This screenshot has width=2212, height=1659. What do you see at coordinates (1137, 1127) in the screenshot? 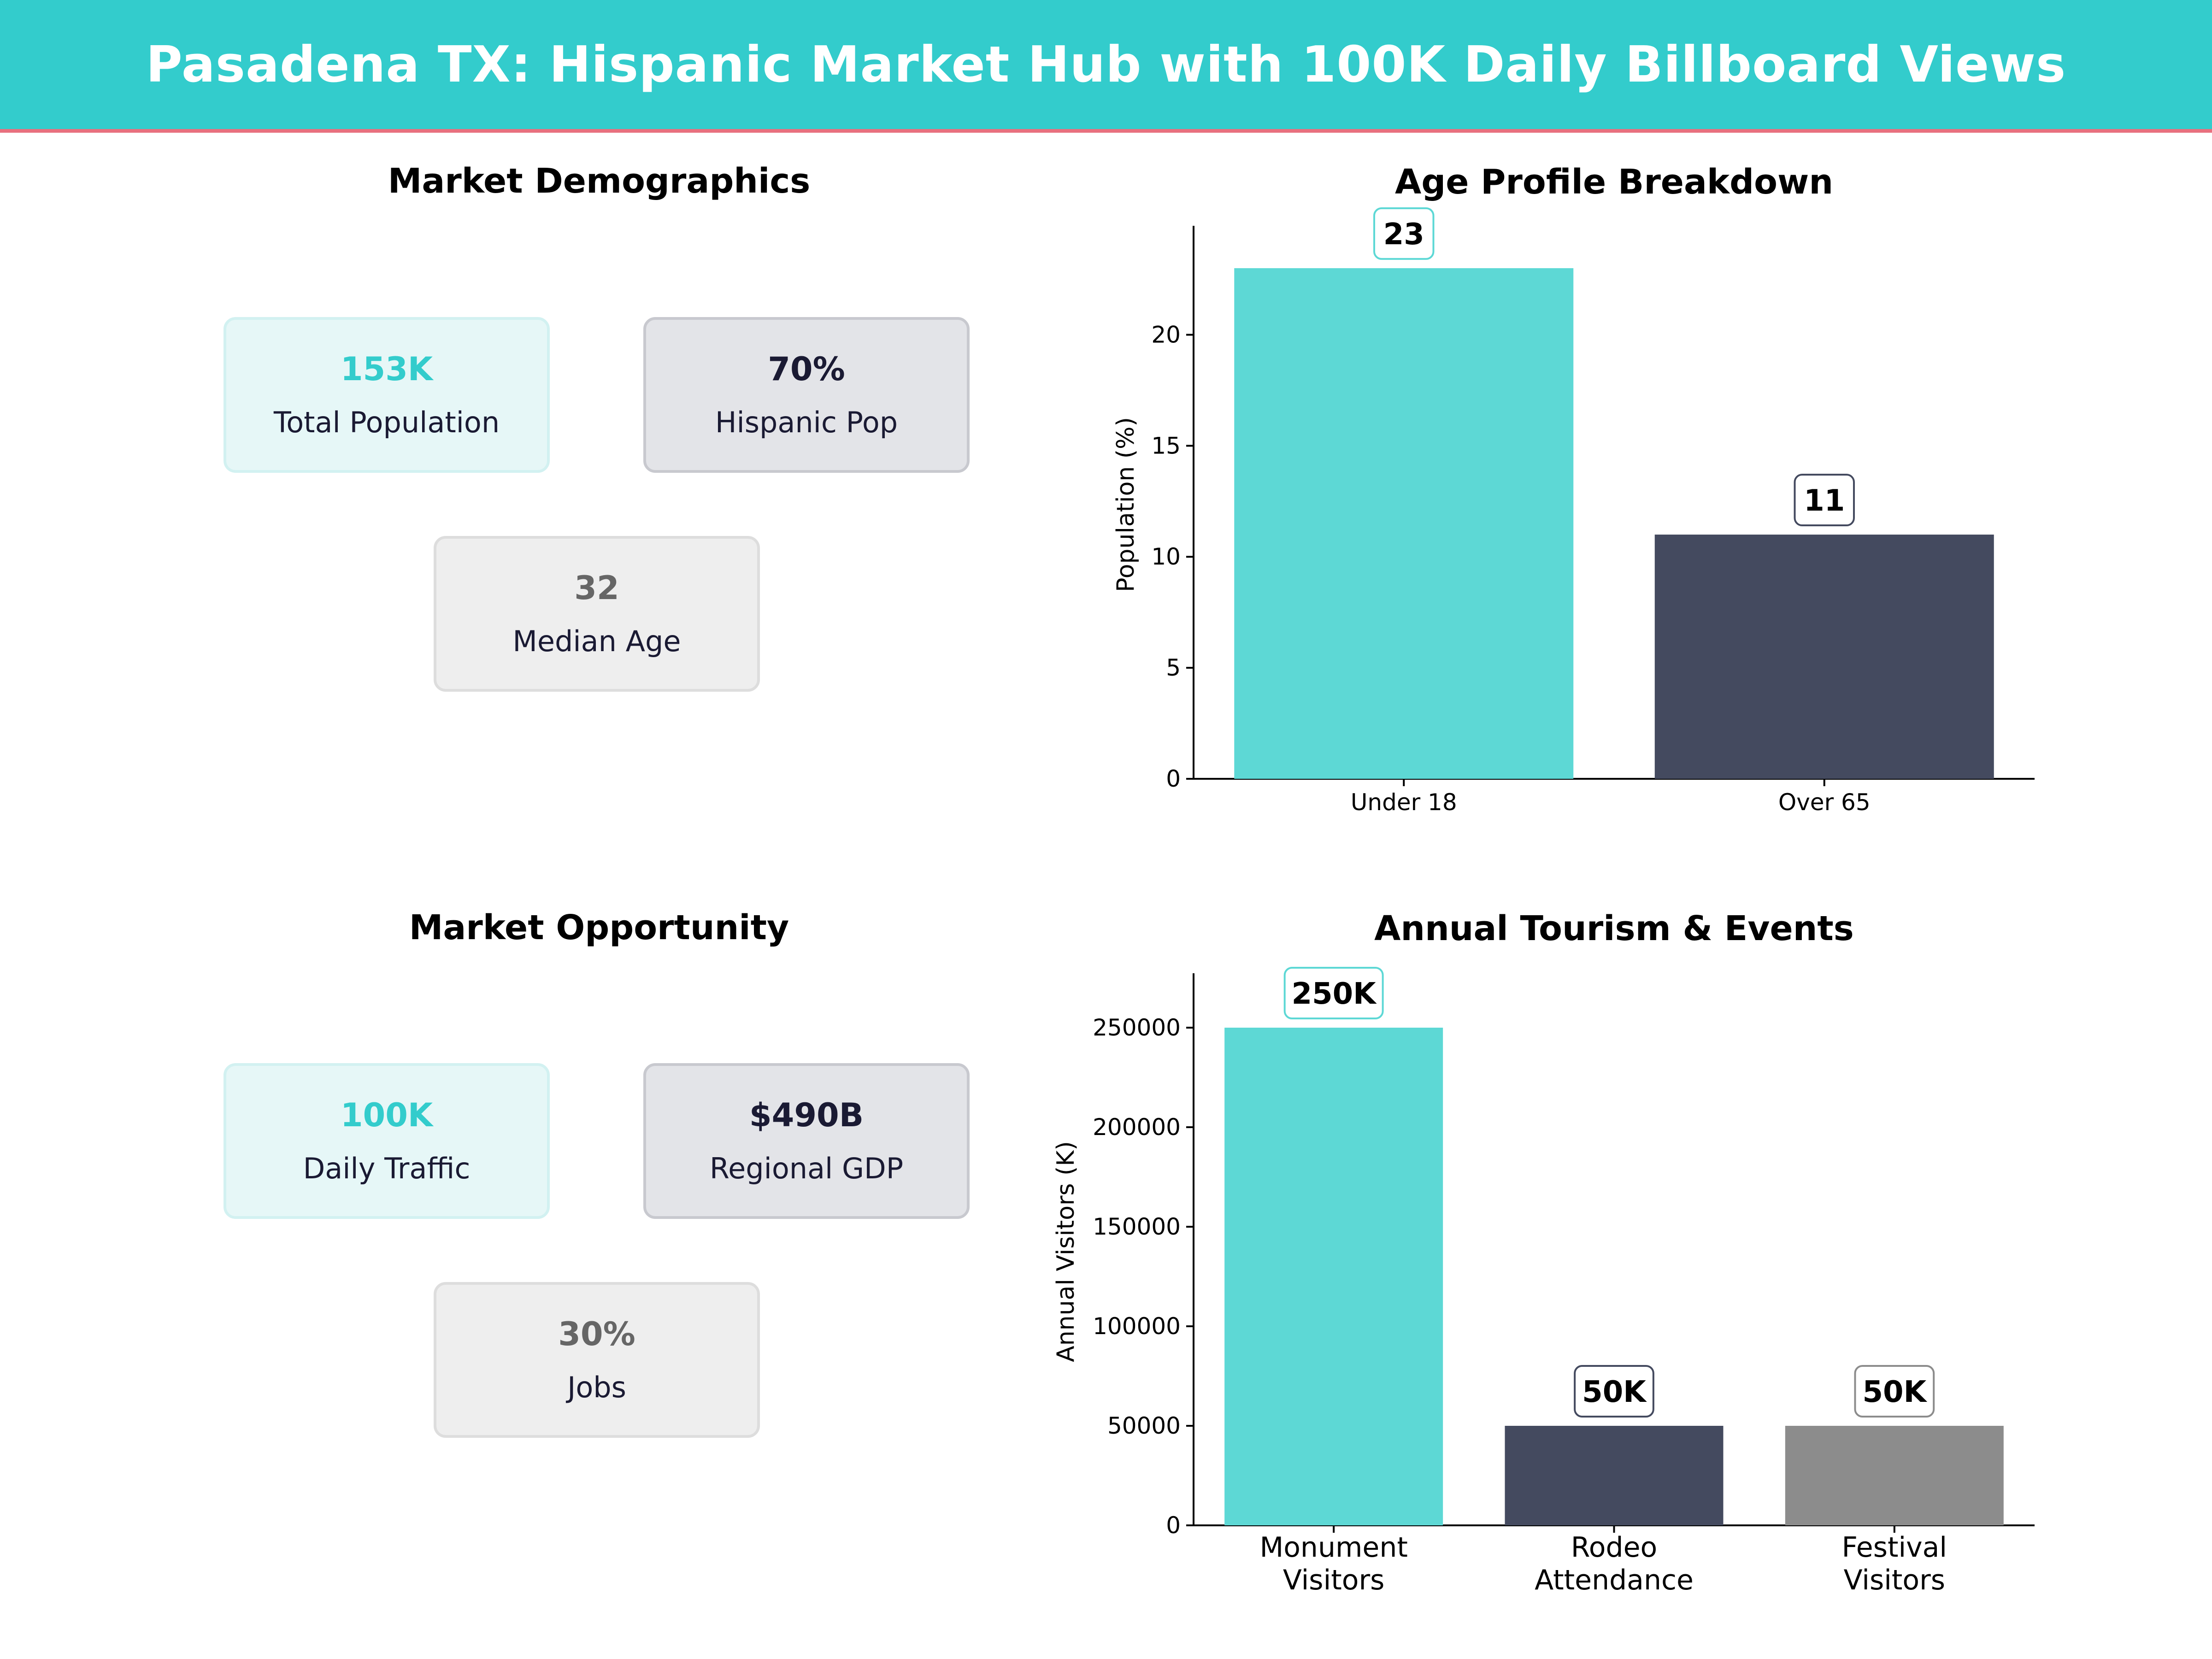
I see `tourism-y-tick-label: 200000` at bounding box center [1137, 1127].